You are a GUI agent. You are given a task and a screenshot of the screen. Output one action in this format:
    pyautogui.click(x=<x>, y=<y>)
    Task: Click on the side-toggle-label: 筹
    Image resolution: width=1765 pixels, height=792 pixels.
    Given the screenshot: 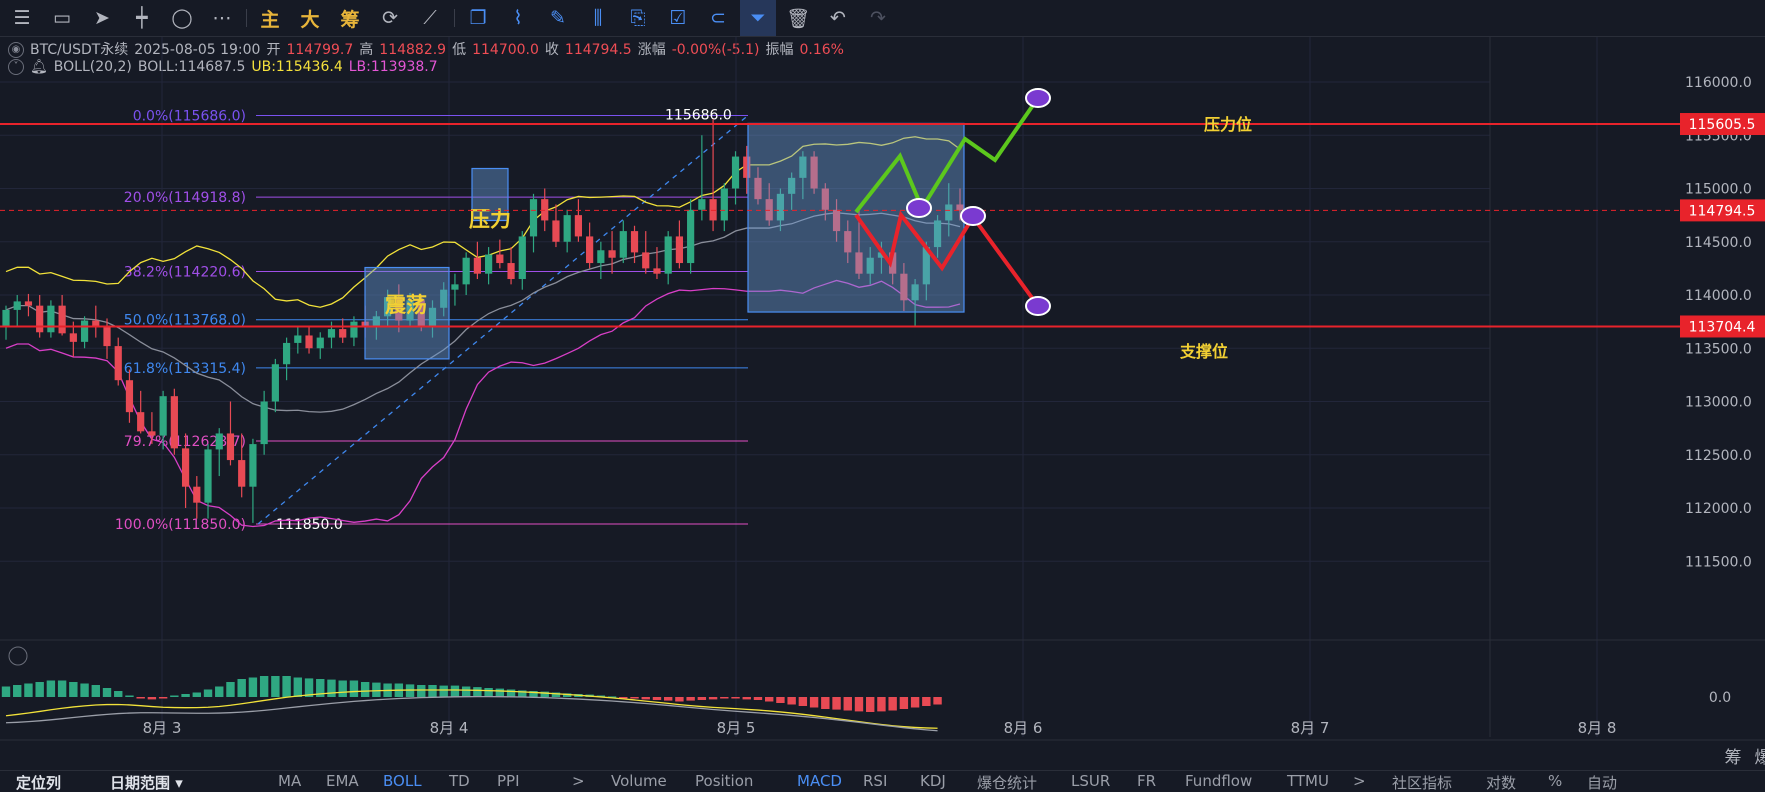 What is the action you would take?
    pyautogui.click(x=1733, y=758)
    